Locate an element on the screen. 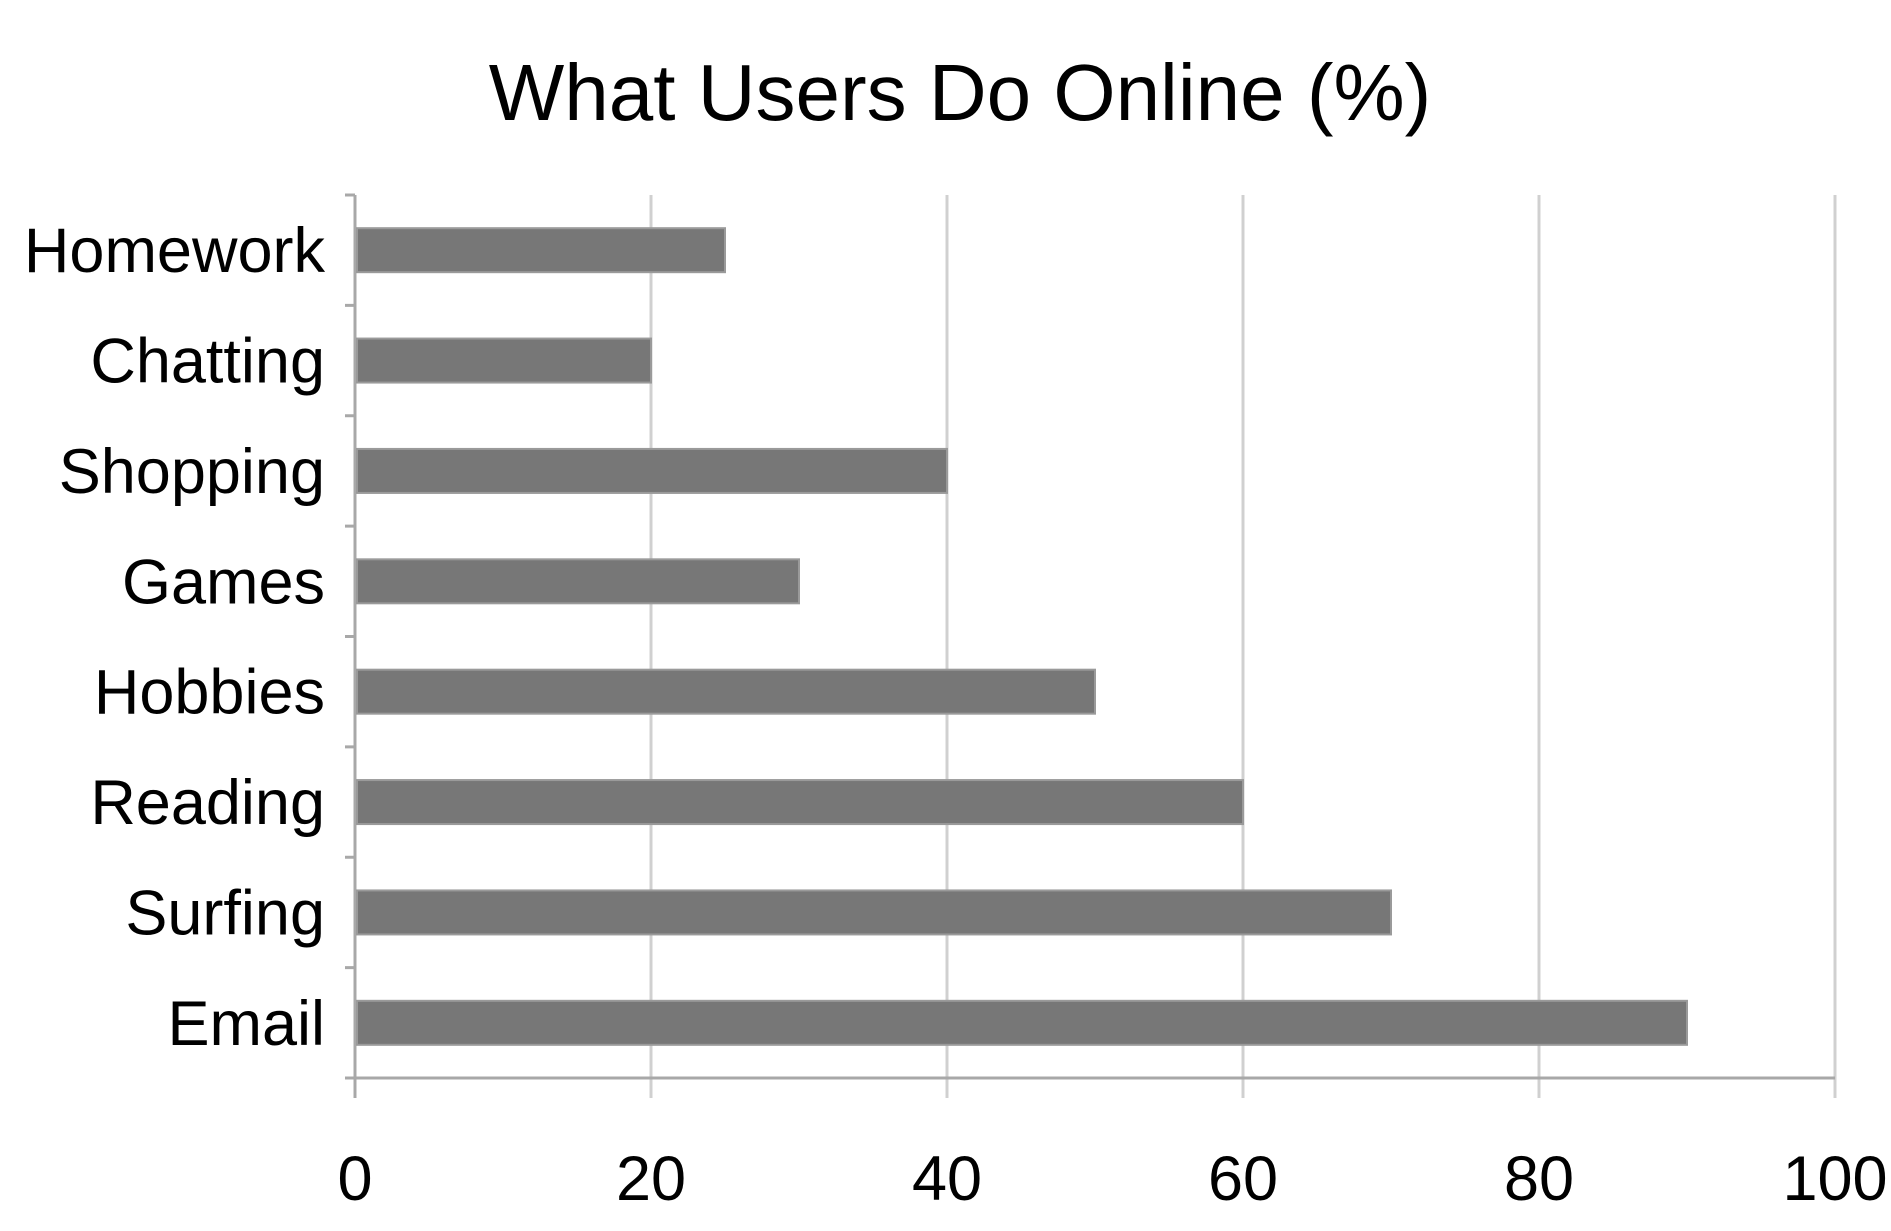 The image size is (1891, 1231). category-label: Chatting is located at coordinates (207, 362).